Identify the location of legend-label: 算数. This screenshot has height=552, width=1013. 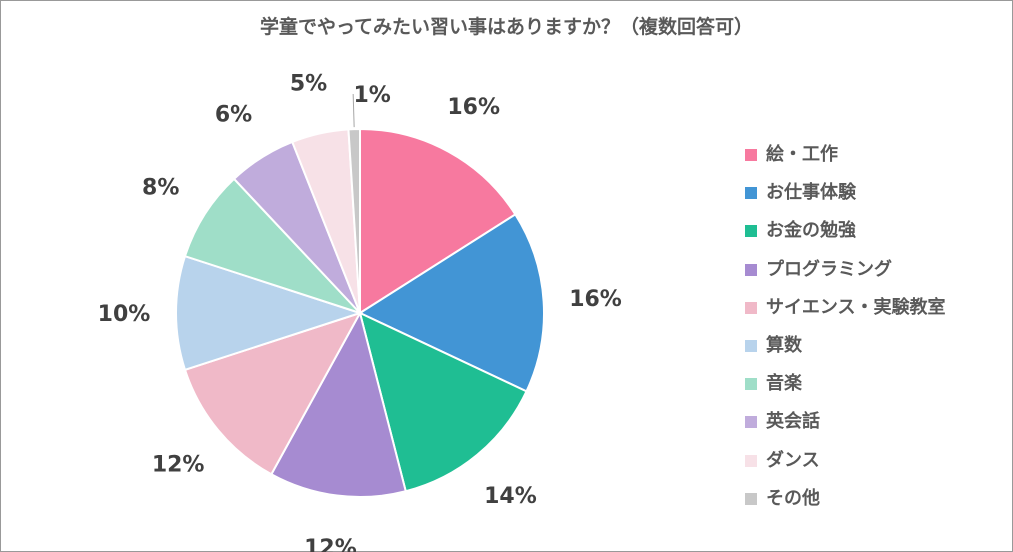
(784, 346).